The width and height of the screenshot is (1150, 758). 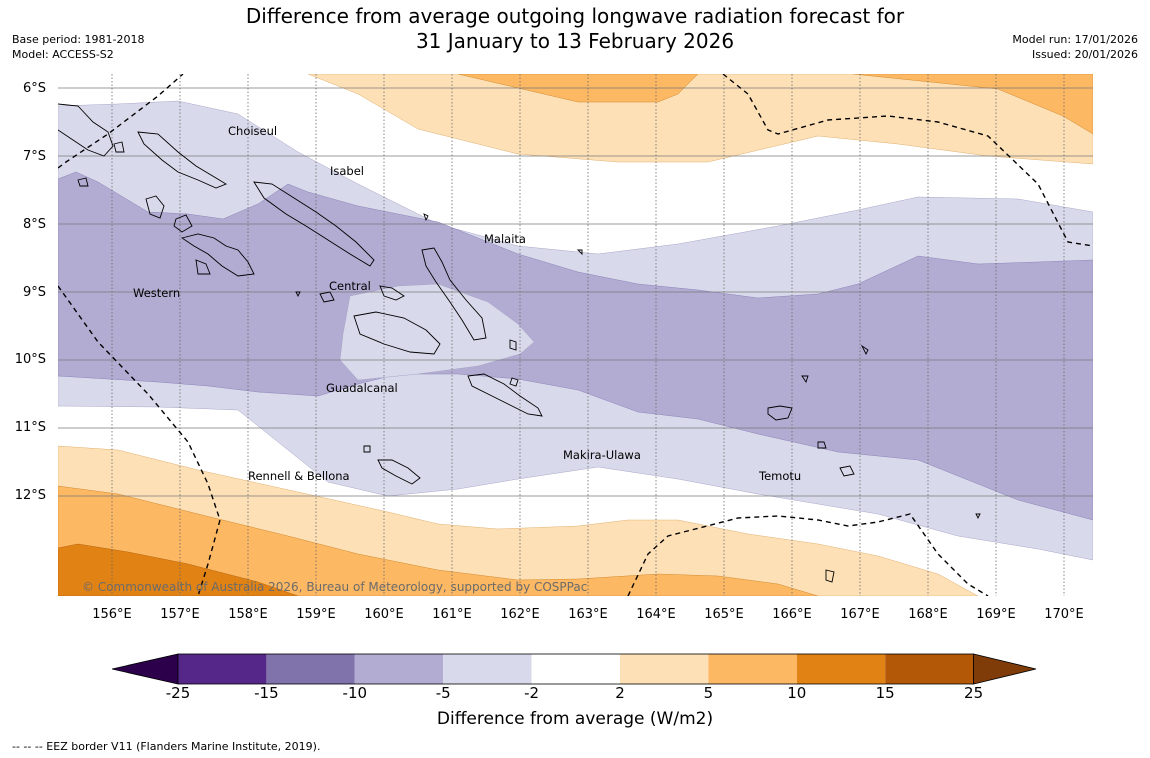 I want to click on santa-cruz-coast, so click(x=780, y=413).